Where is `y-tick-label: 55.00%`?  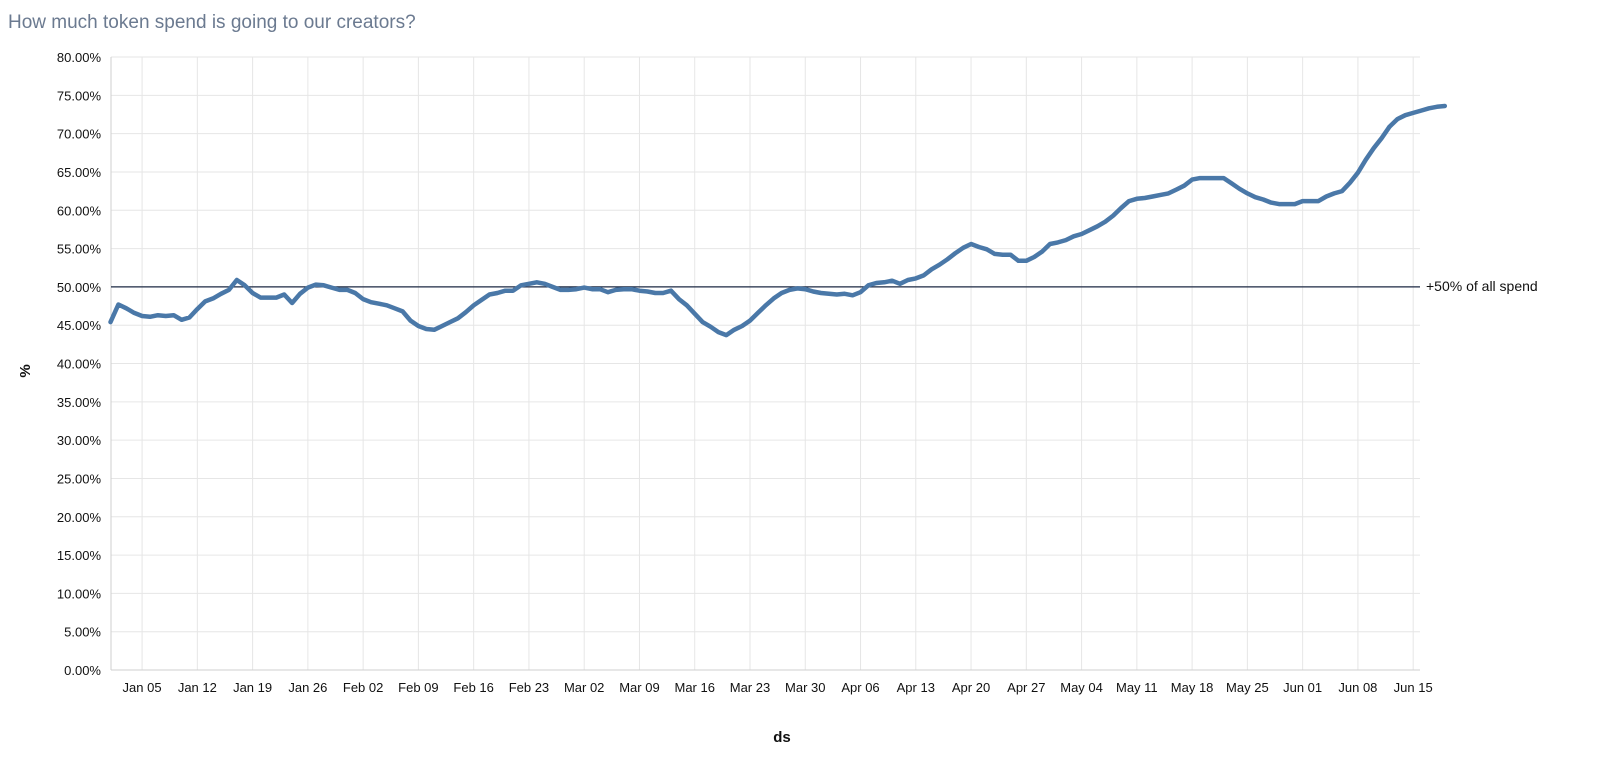 y-tick-label: 55.00% is located at coordinates (79, 249).